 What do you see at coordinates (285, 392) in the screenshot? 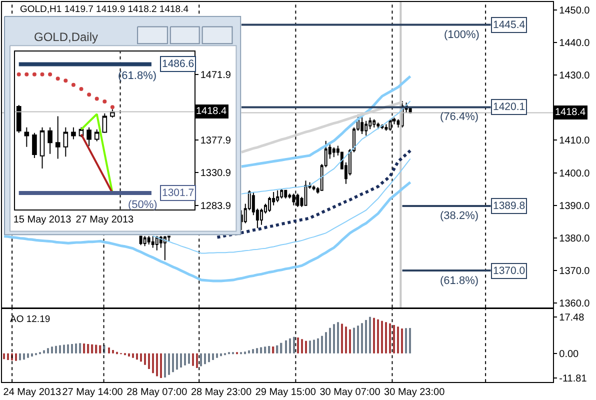
I see `x-tick-label: 29 May 15:00` at bounding box center [285, 392].